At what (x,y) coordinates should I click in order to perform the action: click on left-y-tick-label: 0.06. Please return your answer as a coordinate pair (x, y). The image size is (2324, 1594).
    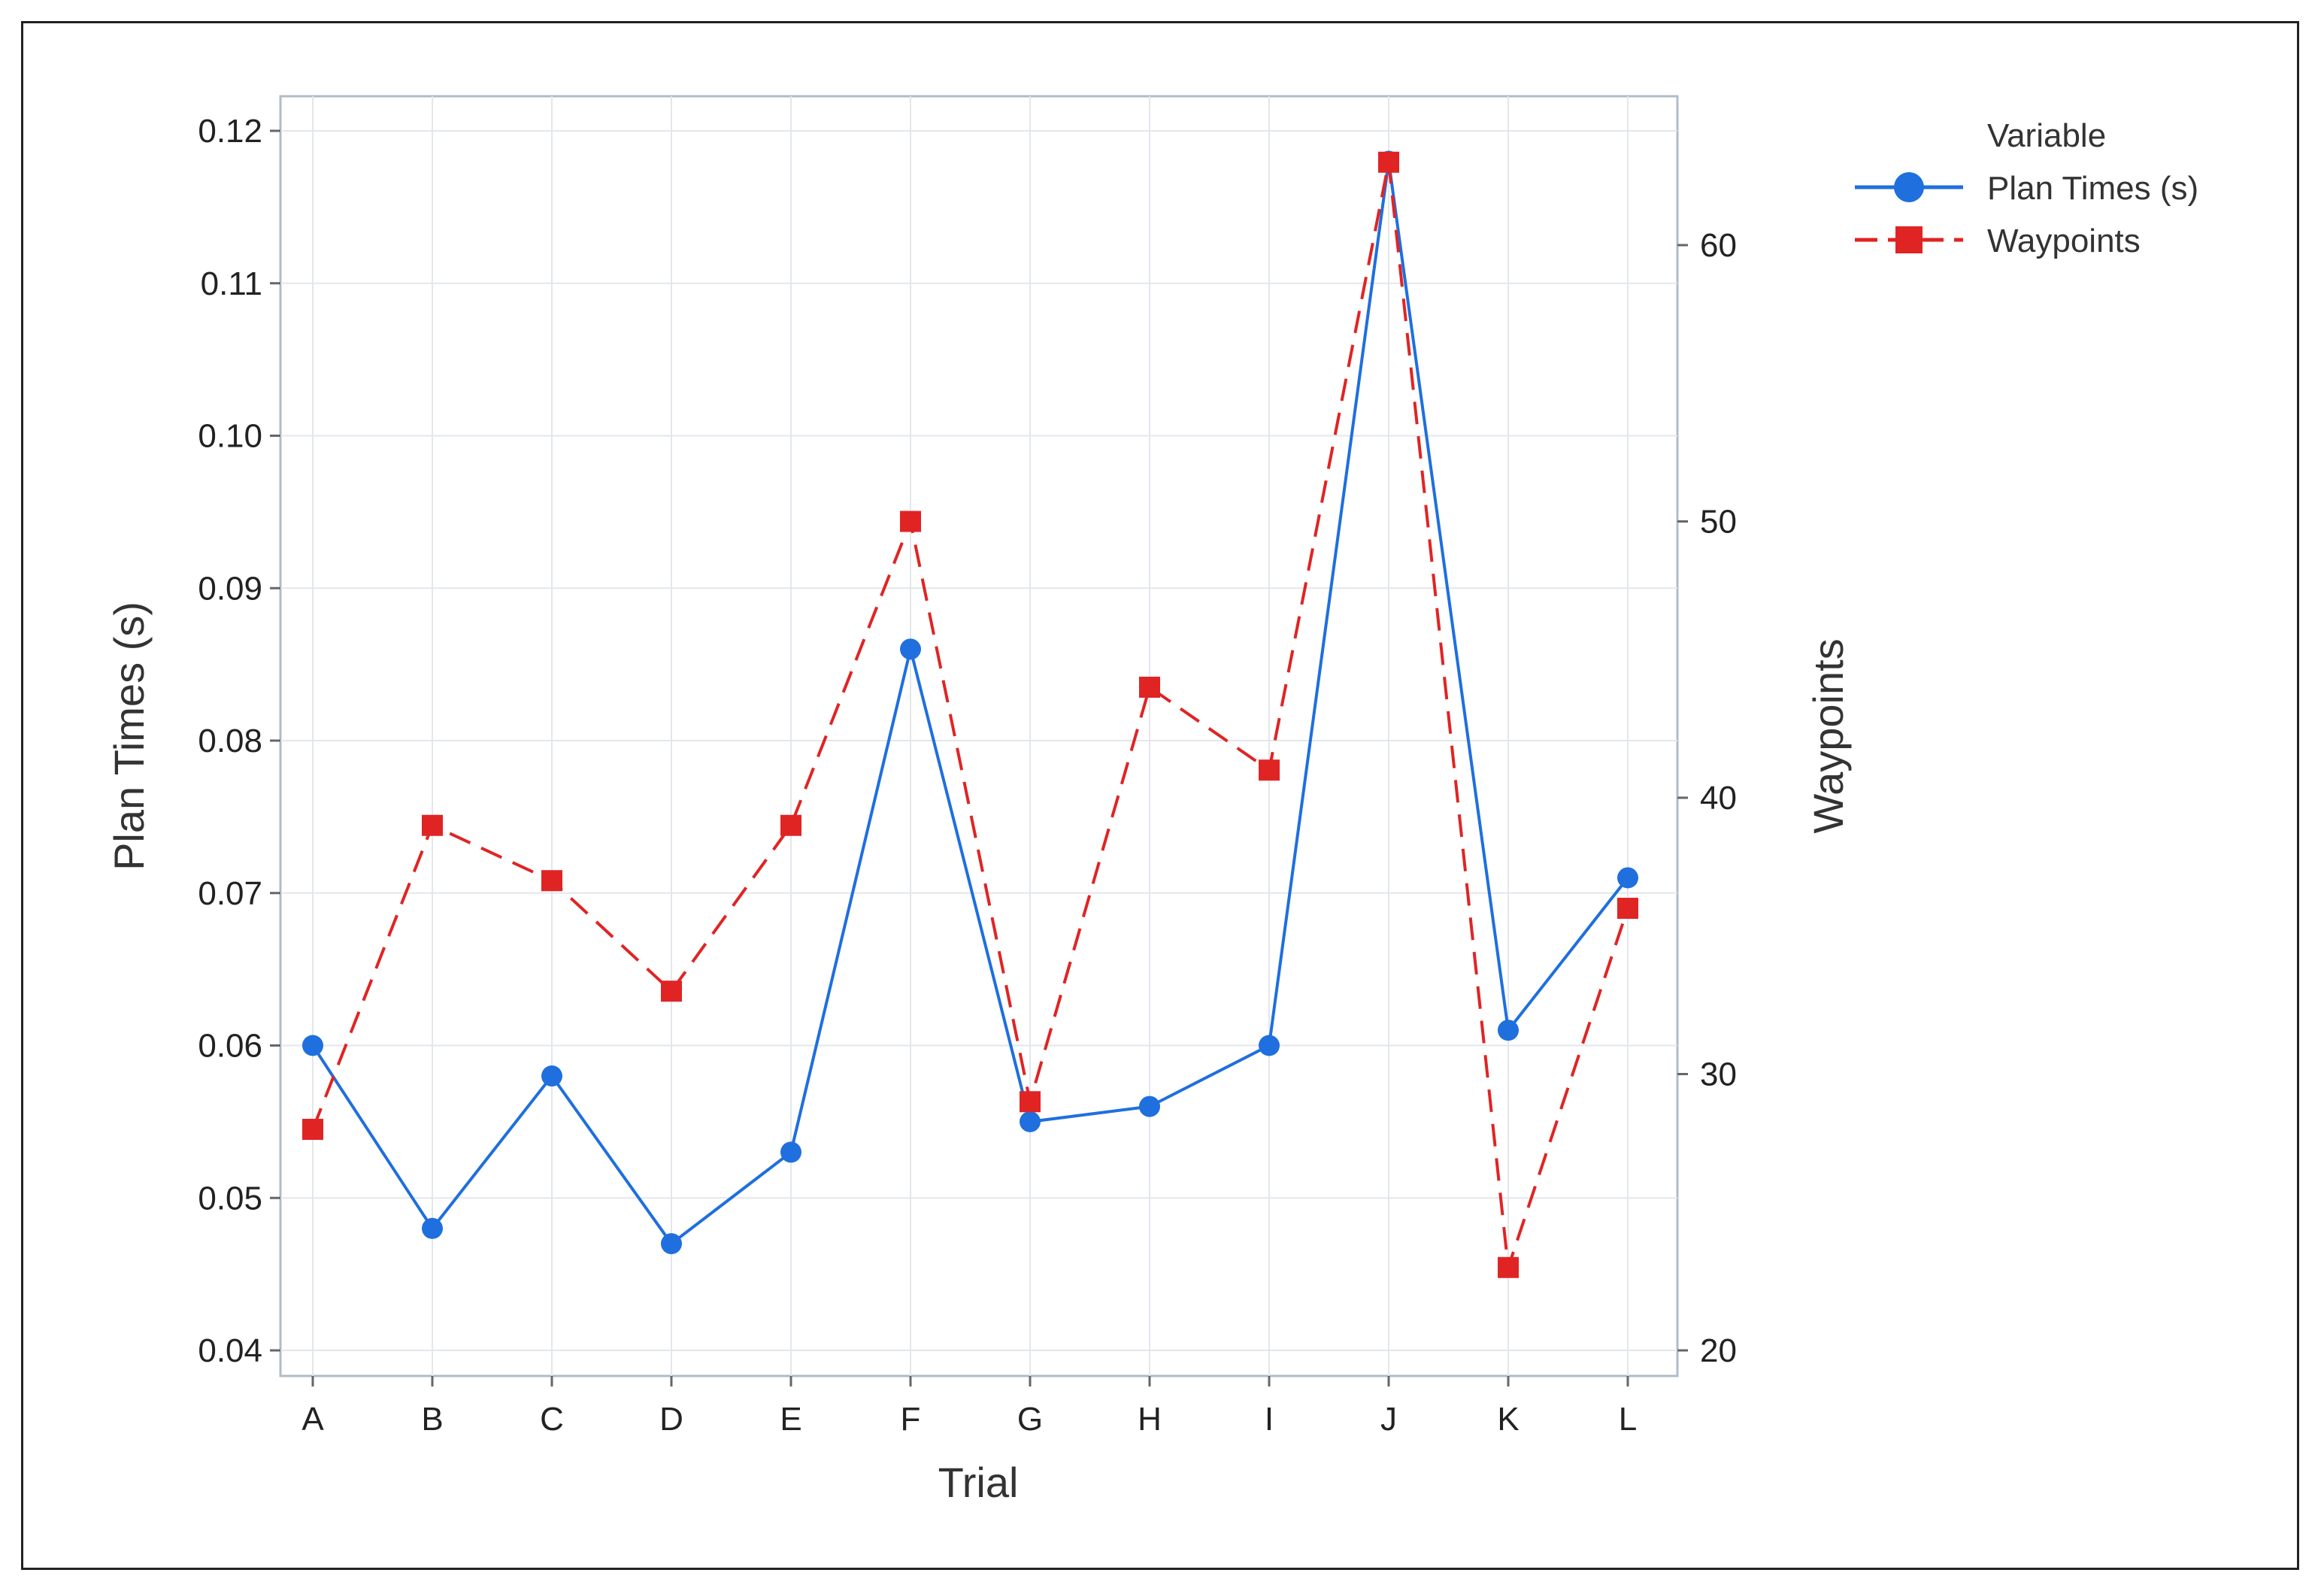
    Looking at the image, I should click on (230, 1046).